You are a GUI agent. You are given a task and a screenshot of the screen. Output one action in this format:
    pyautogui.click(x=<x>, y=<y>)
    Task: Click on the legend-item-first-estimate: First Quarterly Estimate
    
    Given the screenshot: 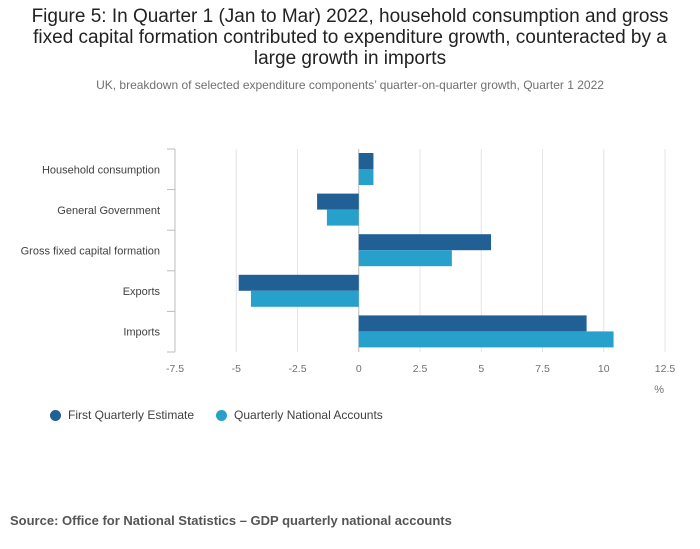 What is the action you would take?
    pyautogui.click(x=122, y=415)
    